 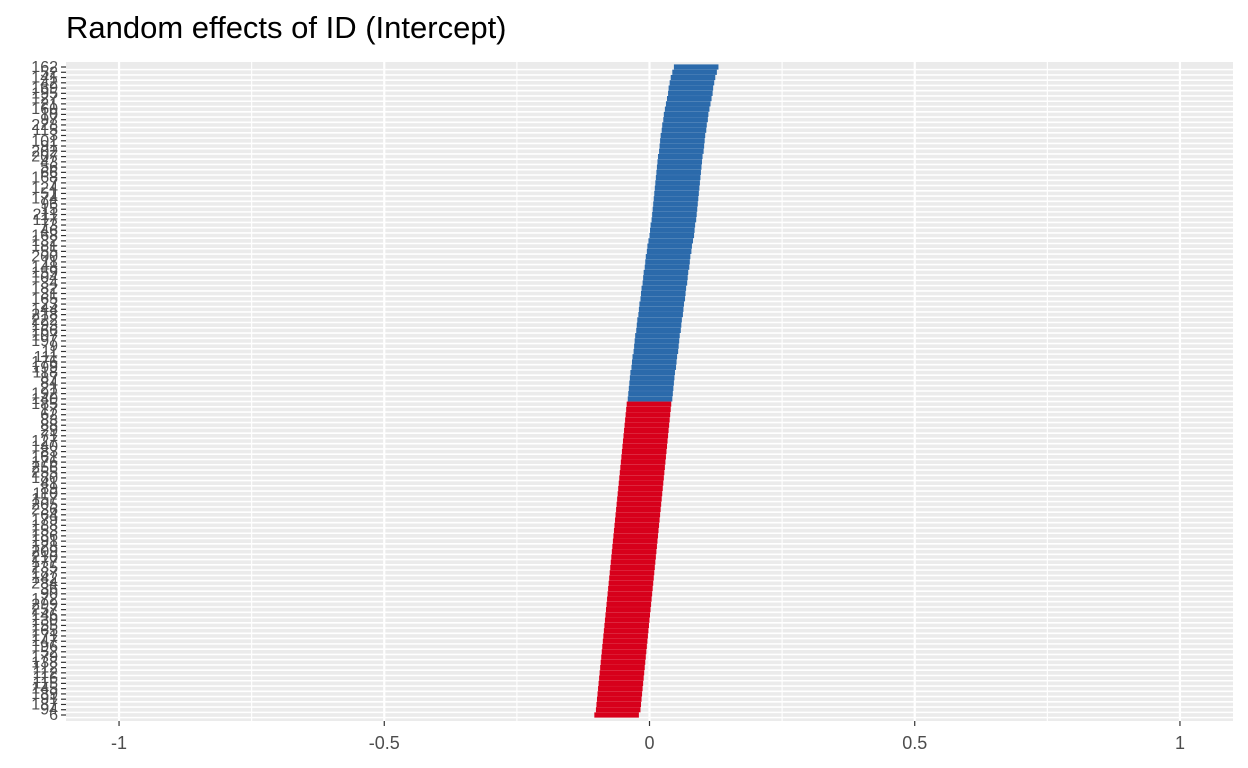 I want to click on y-tick-label: 180, so click(x=44, y=478).